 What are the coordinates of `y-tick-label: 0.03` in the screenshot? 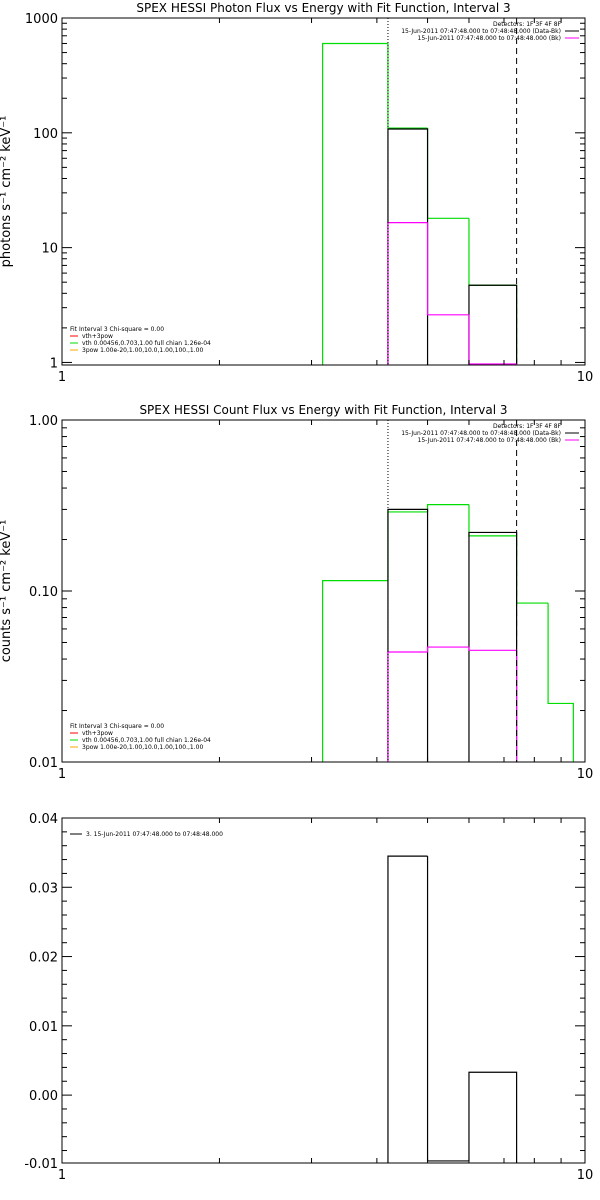 It's located at (43, 888).